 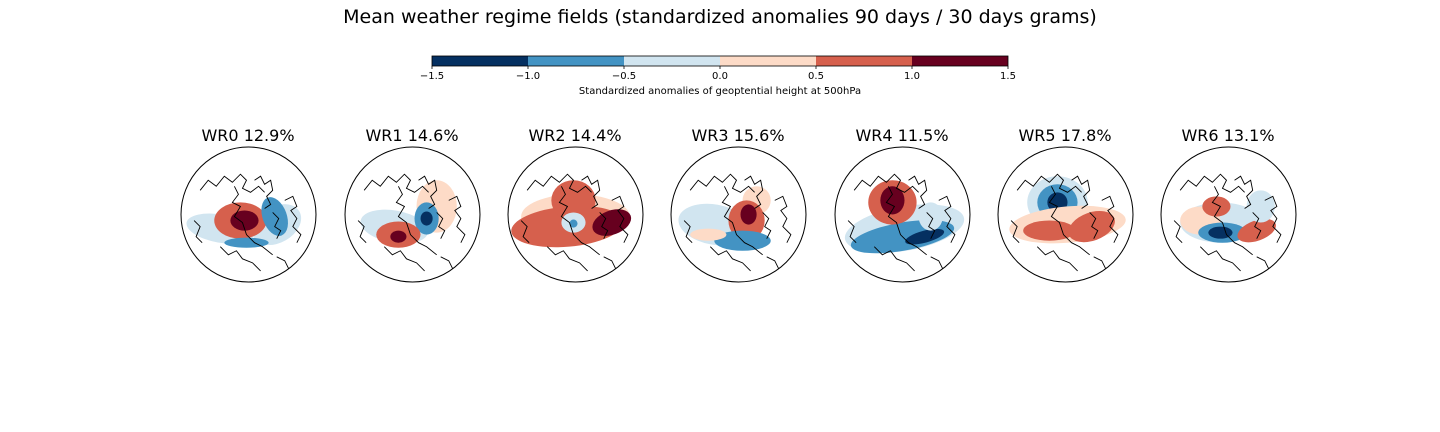 What do you see at coordinates (902, 135) in the screenshot?
I see `panel-title: WR4 11.5%` at bounding box center [902, 135].